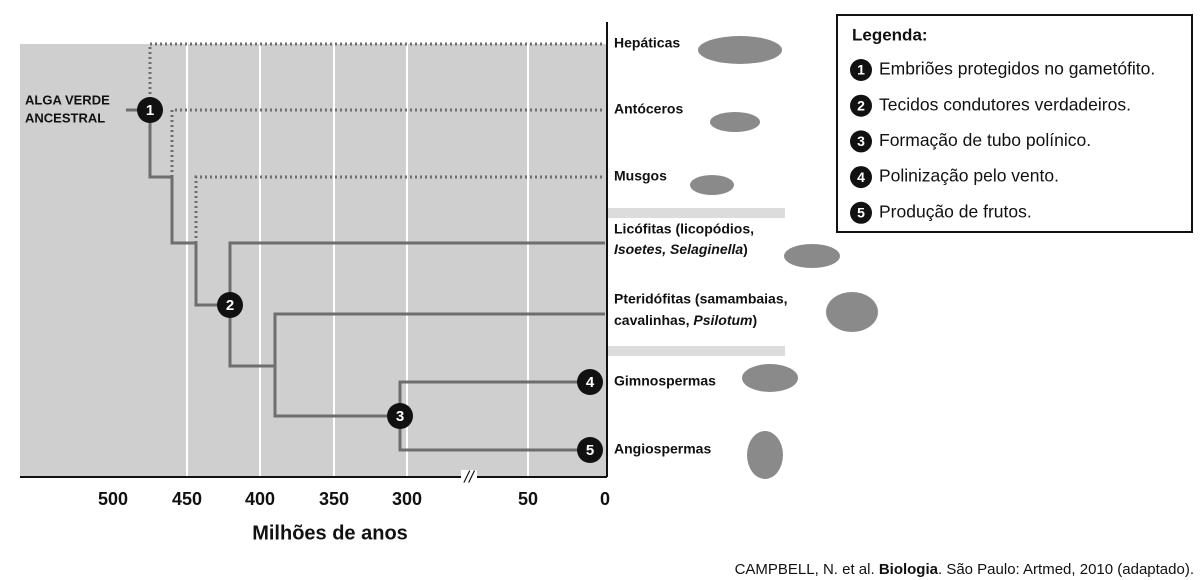 The image size is (1200, 580). I want to click on legend-number: 5, so click(861, 213).